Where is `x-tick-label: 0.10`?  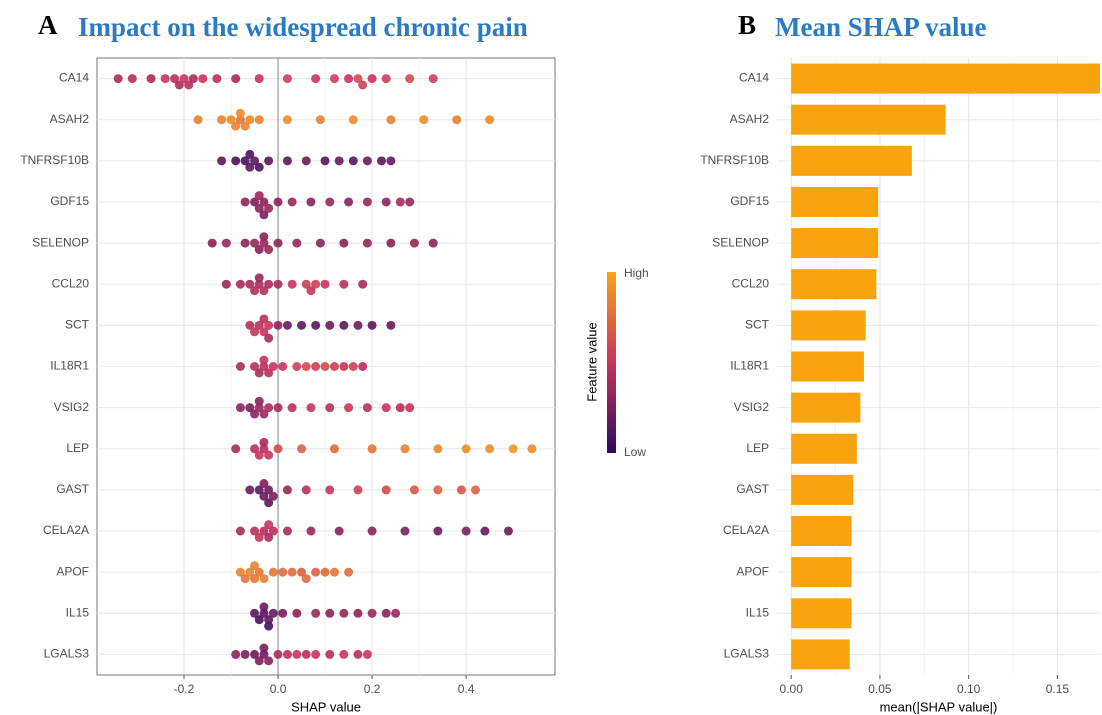 x-tick-label: 0.10 is located at coordinates (969, 689).